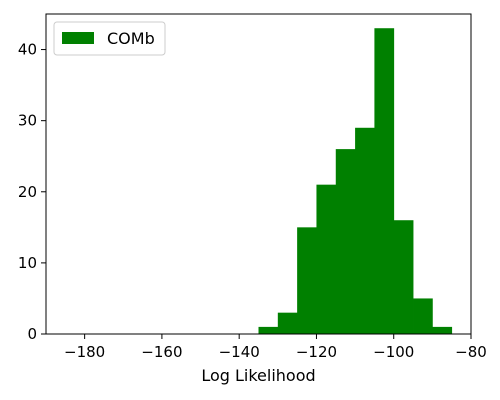 The width and height of the screenshot is (500, 400). Describe the element at coordinates (27, 192) in the screenshot. I see `y-tick-label: 20` at that location.